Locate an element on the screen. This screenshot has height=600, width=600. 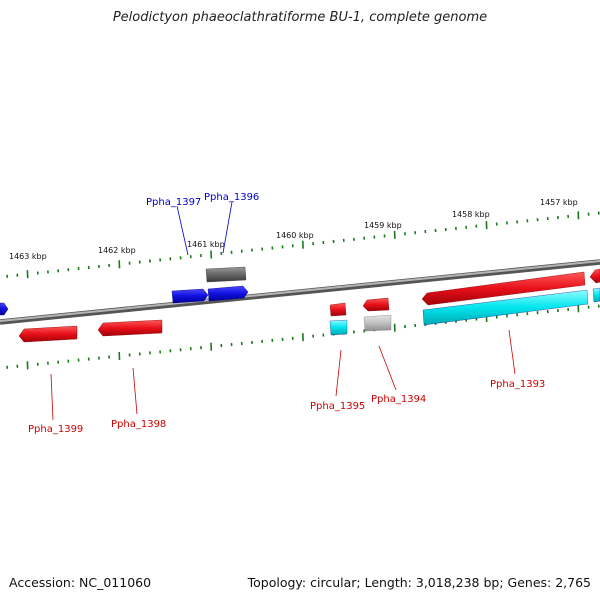
gene-label-ppha-1393: Ppha_1393 is located at coordinates (517, 384).